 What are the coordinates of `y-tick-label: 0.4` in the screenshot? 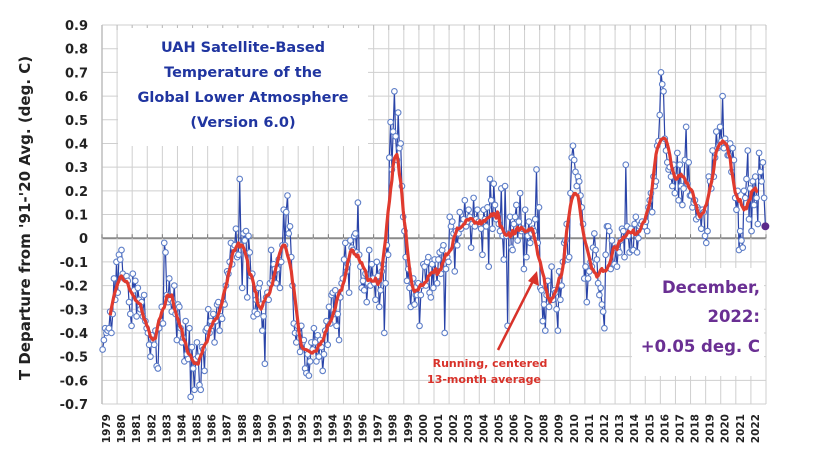 It's located at (76, 144).